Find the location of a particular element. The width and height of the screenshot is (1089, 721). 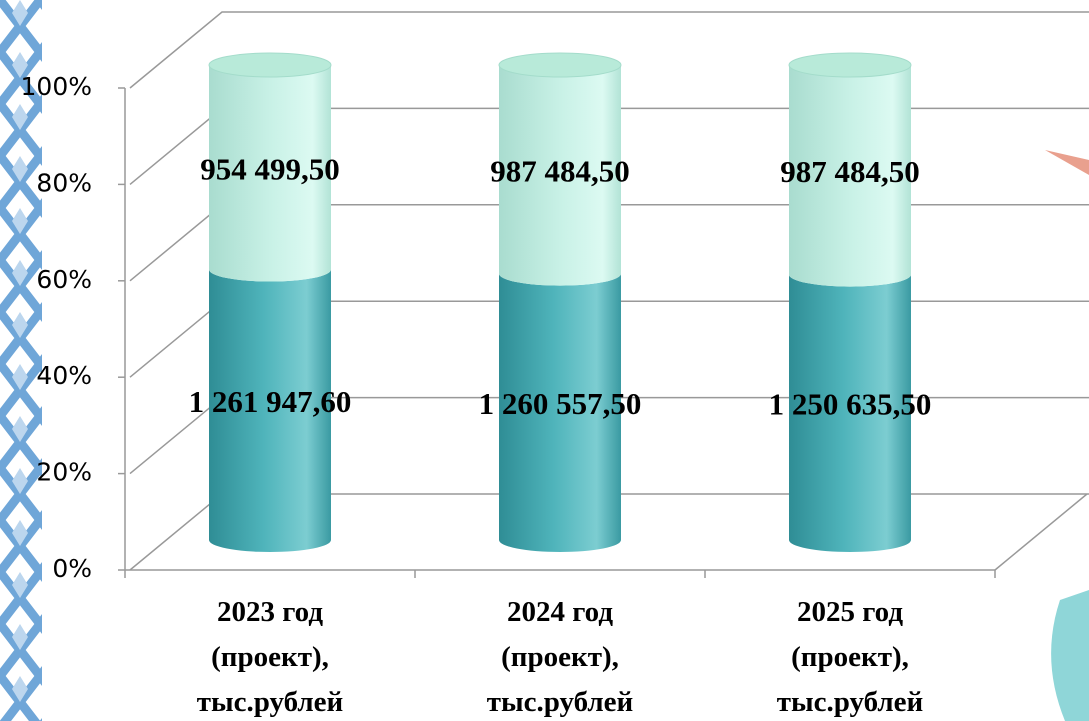

value-label: 1 261 947,60 is located at coordinates (270, 401).